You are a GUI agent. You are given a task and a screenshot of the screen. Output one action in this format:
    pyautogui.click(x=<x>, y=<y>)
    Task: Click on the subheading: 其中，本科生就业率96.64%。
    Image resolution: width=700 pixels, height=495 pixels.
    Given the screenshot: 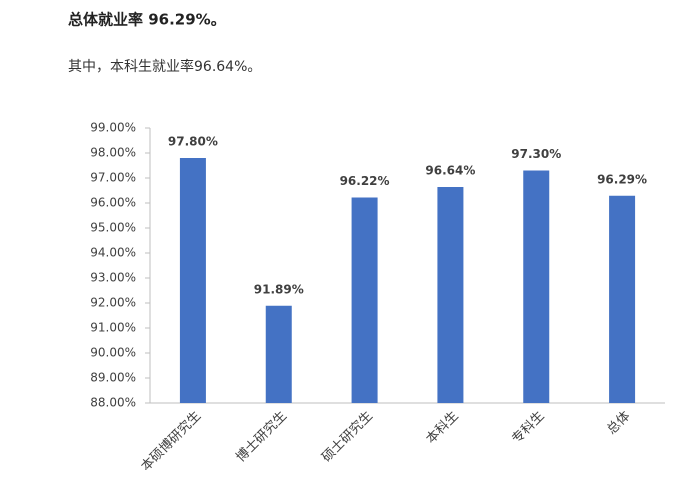 What is the action you would take?
    pyautogui.click(x=164, y=66)
    